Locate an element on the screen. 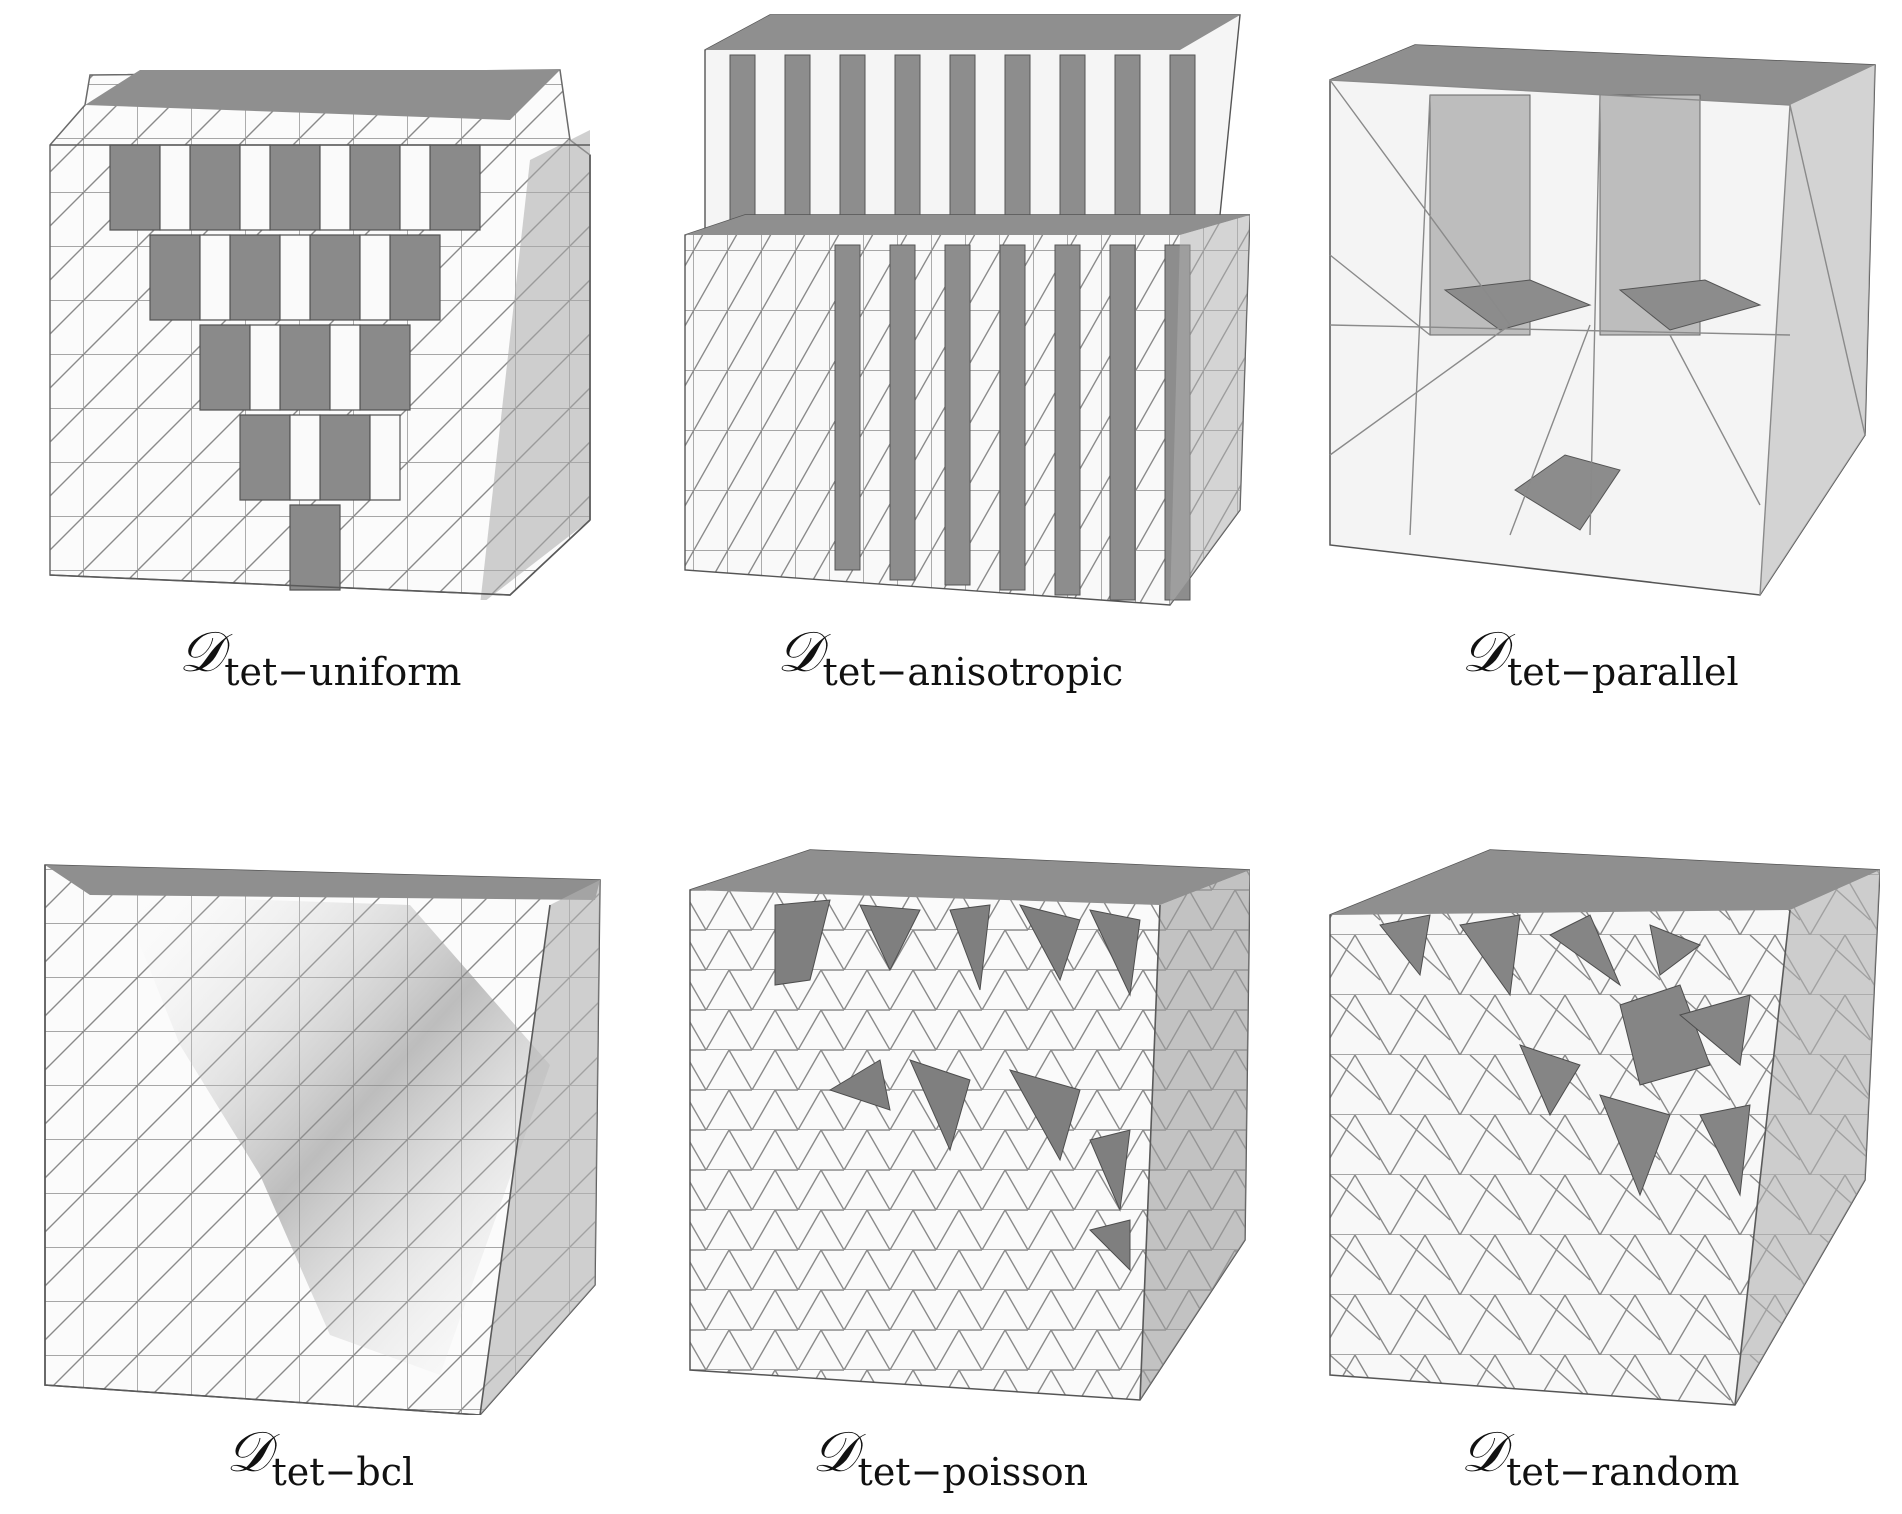 The image size is (1902, 1514). panel-tet-parallel is located at coordinates (1600, 320).